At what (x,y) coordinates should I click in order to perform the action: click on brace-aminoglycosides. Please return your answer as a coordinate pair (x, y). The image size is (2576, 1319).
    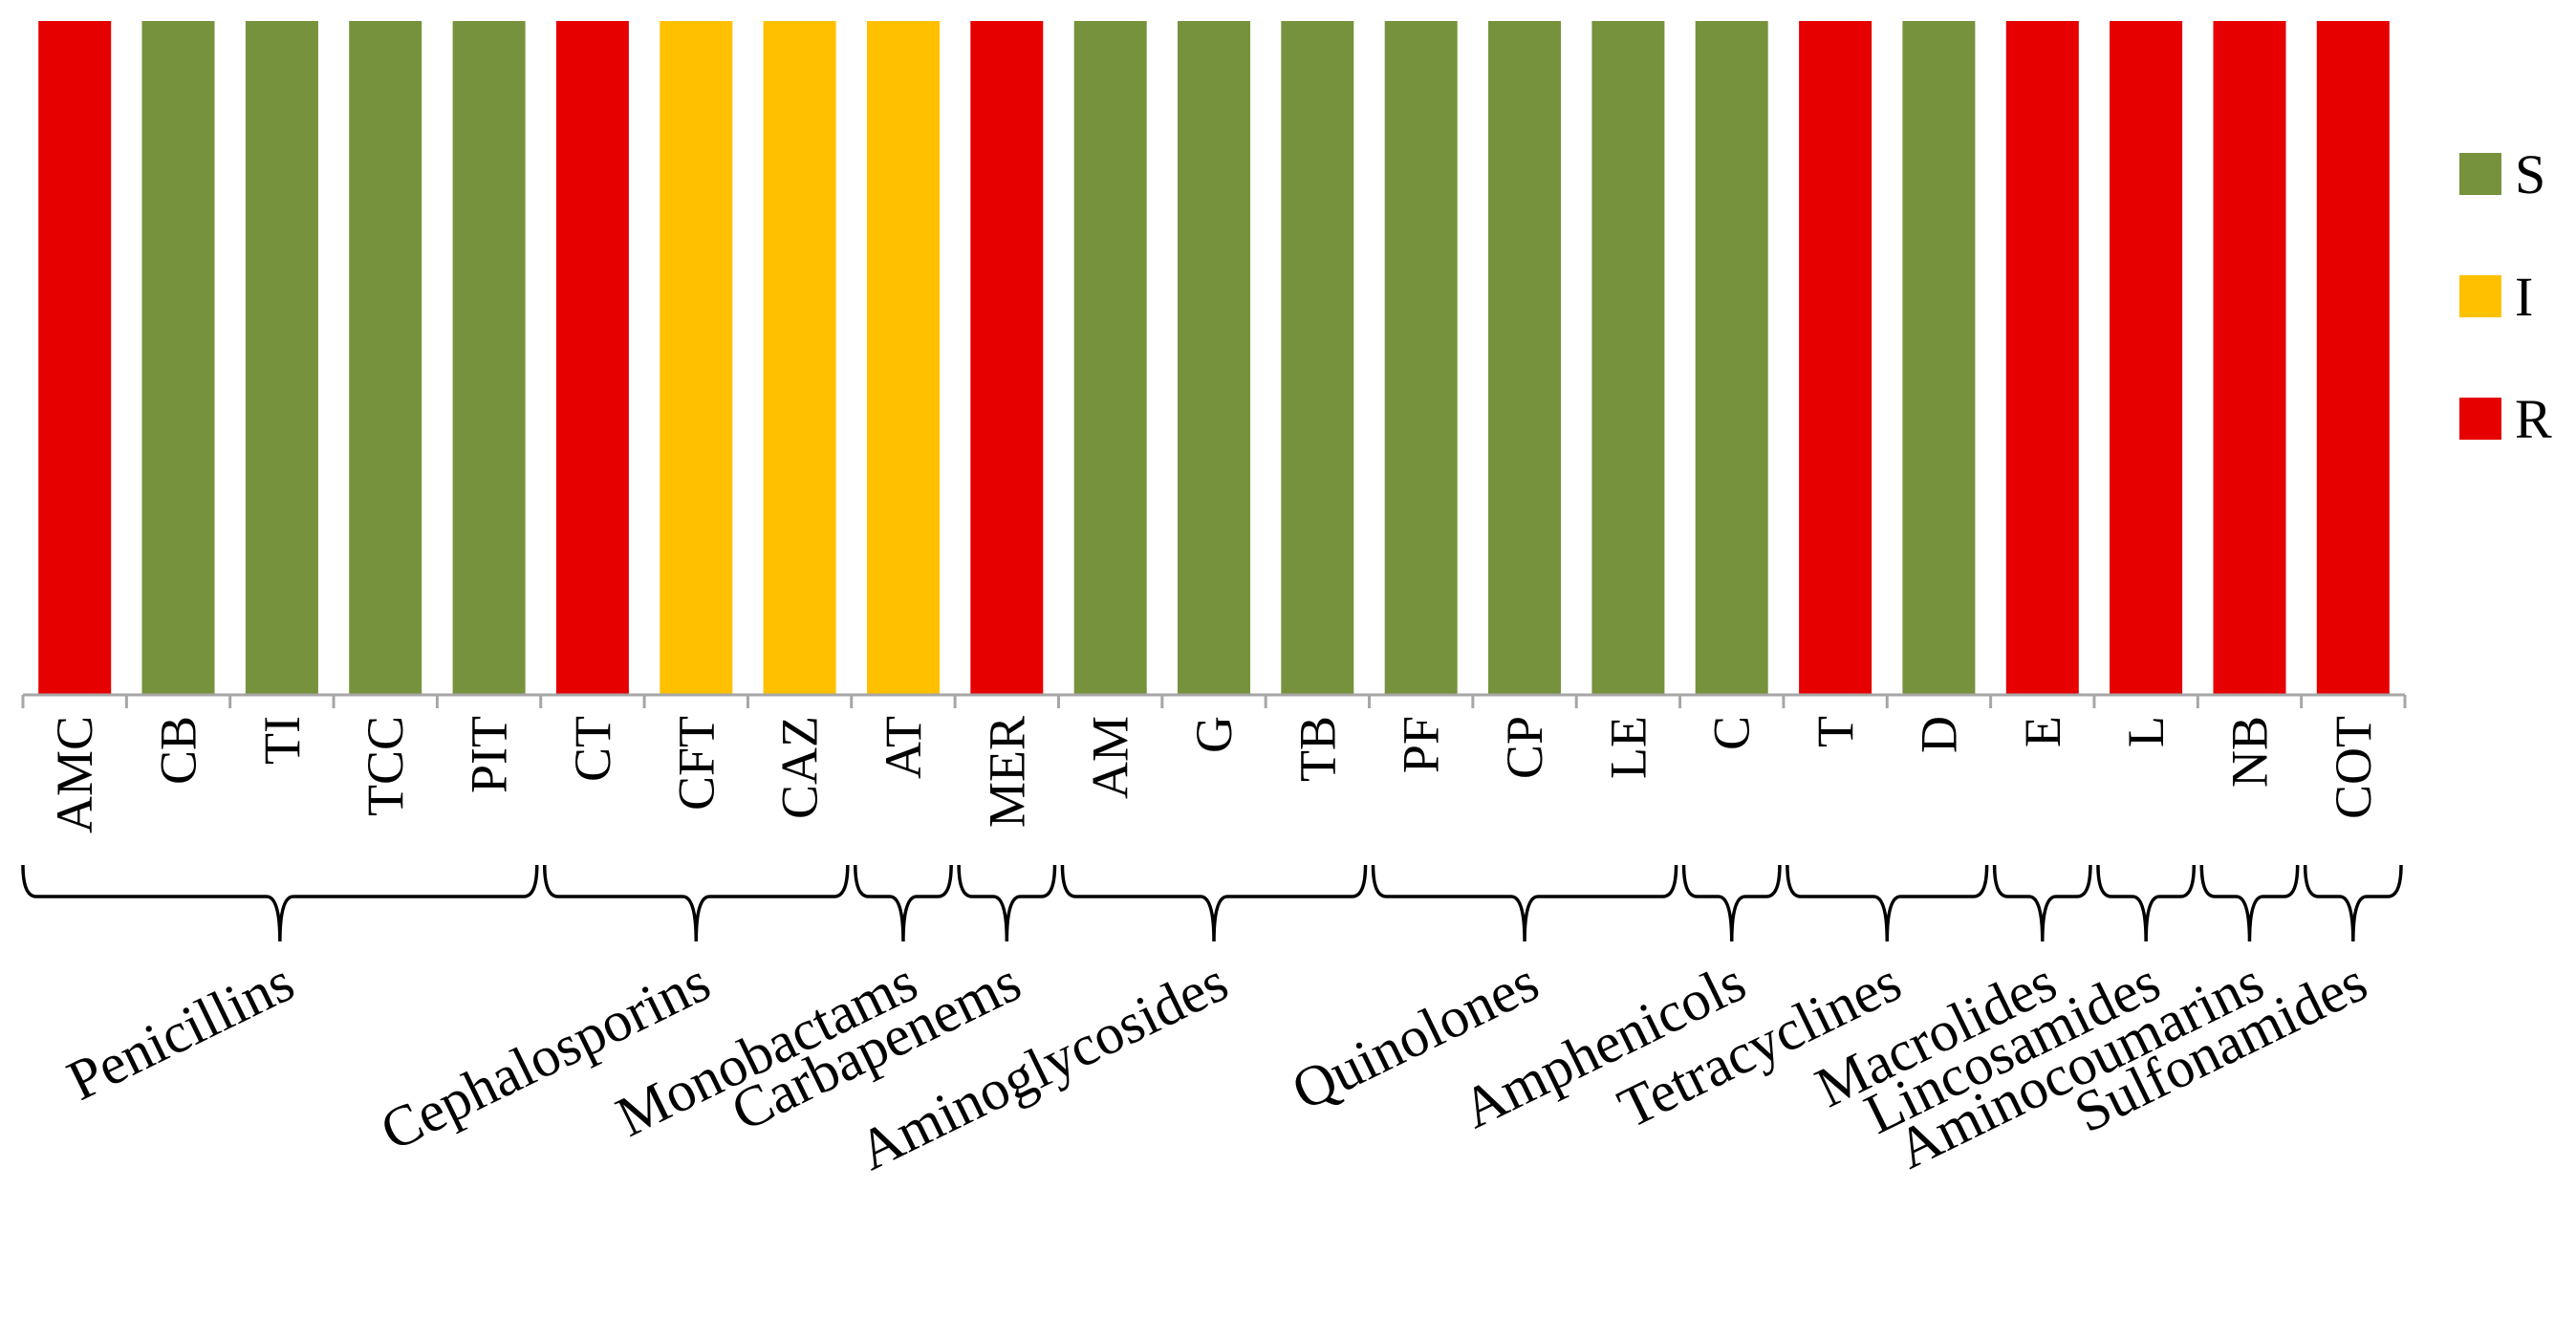
    Looking at the image, I should click on (1214, 903).